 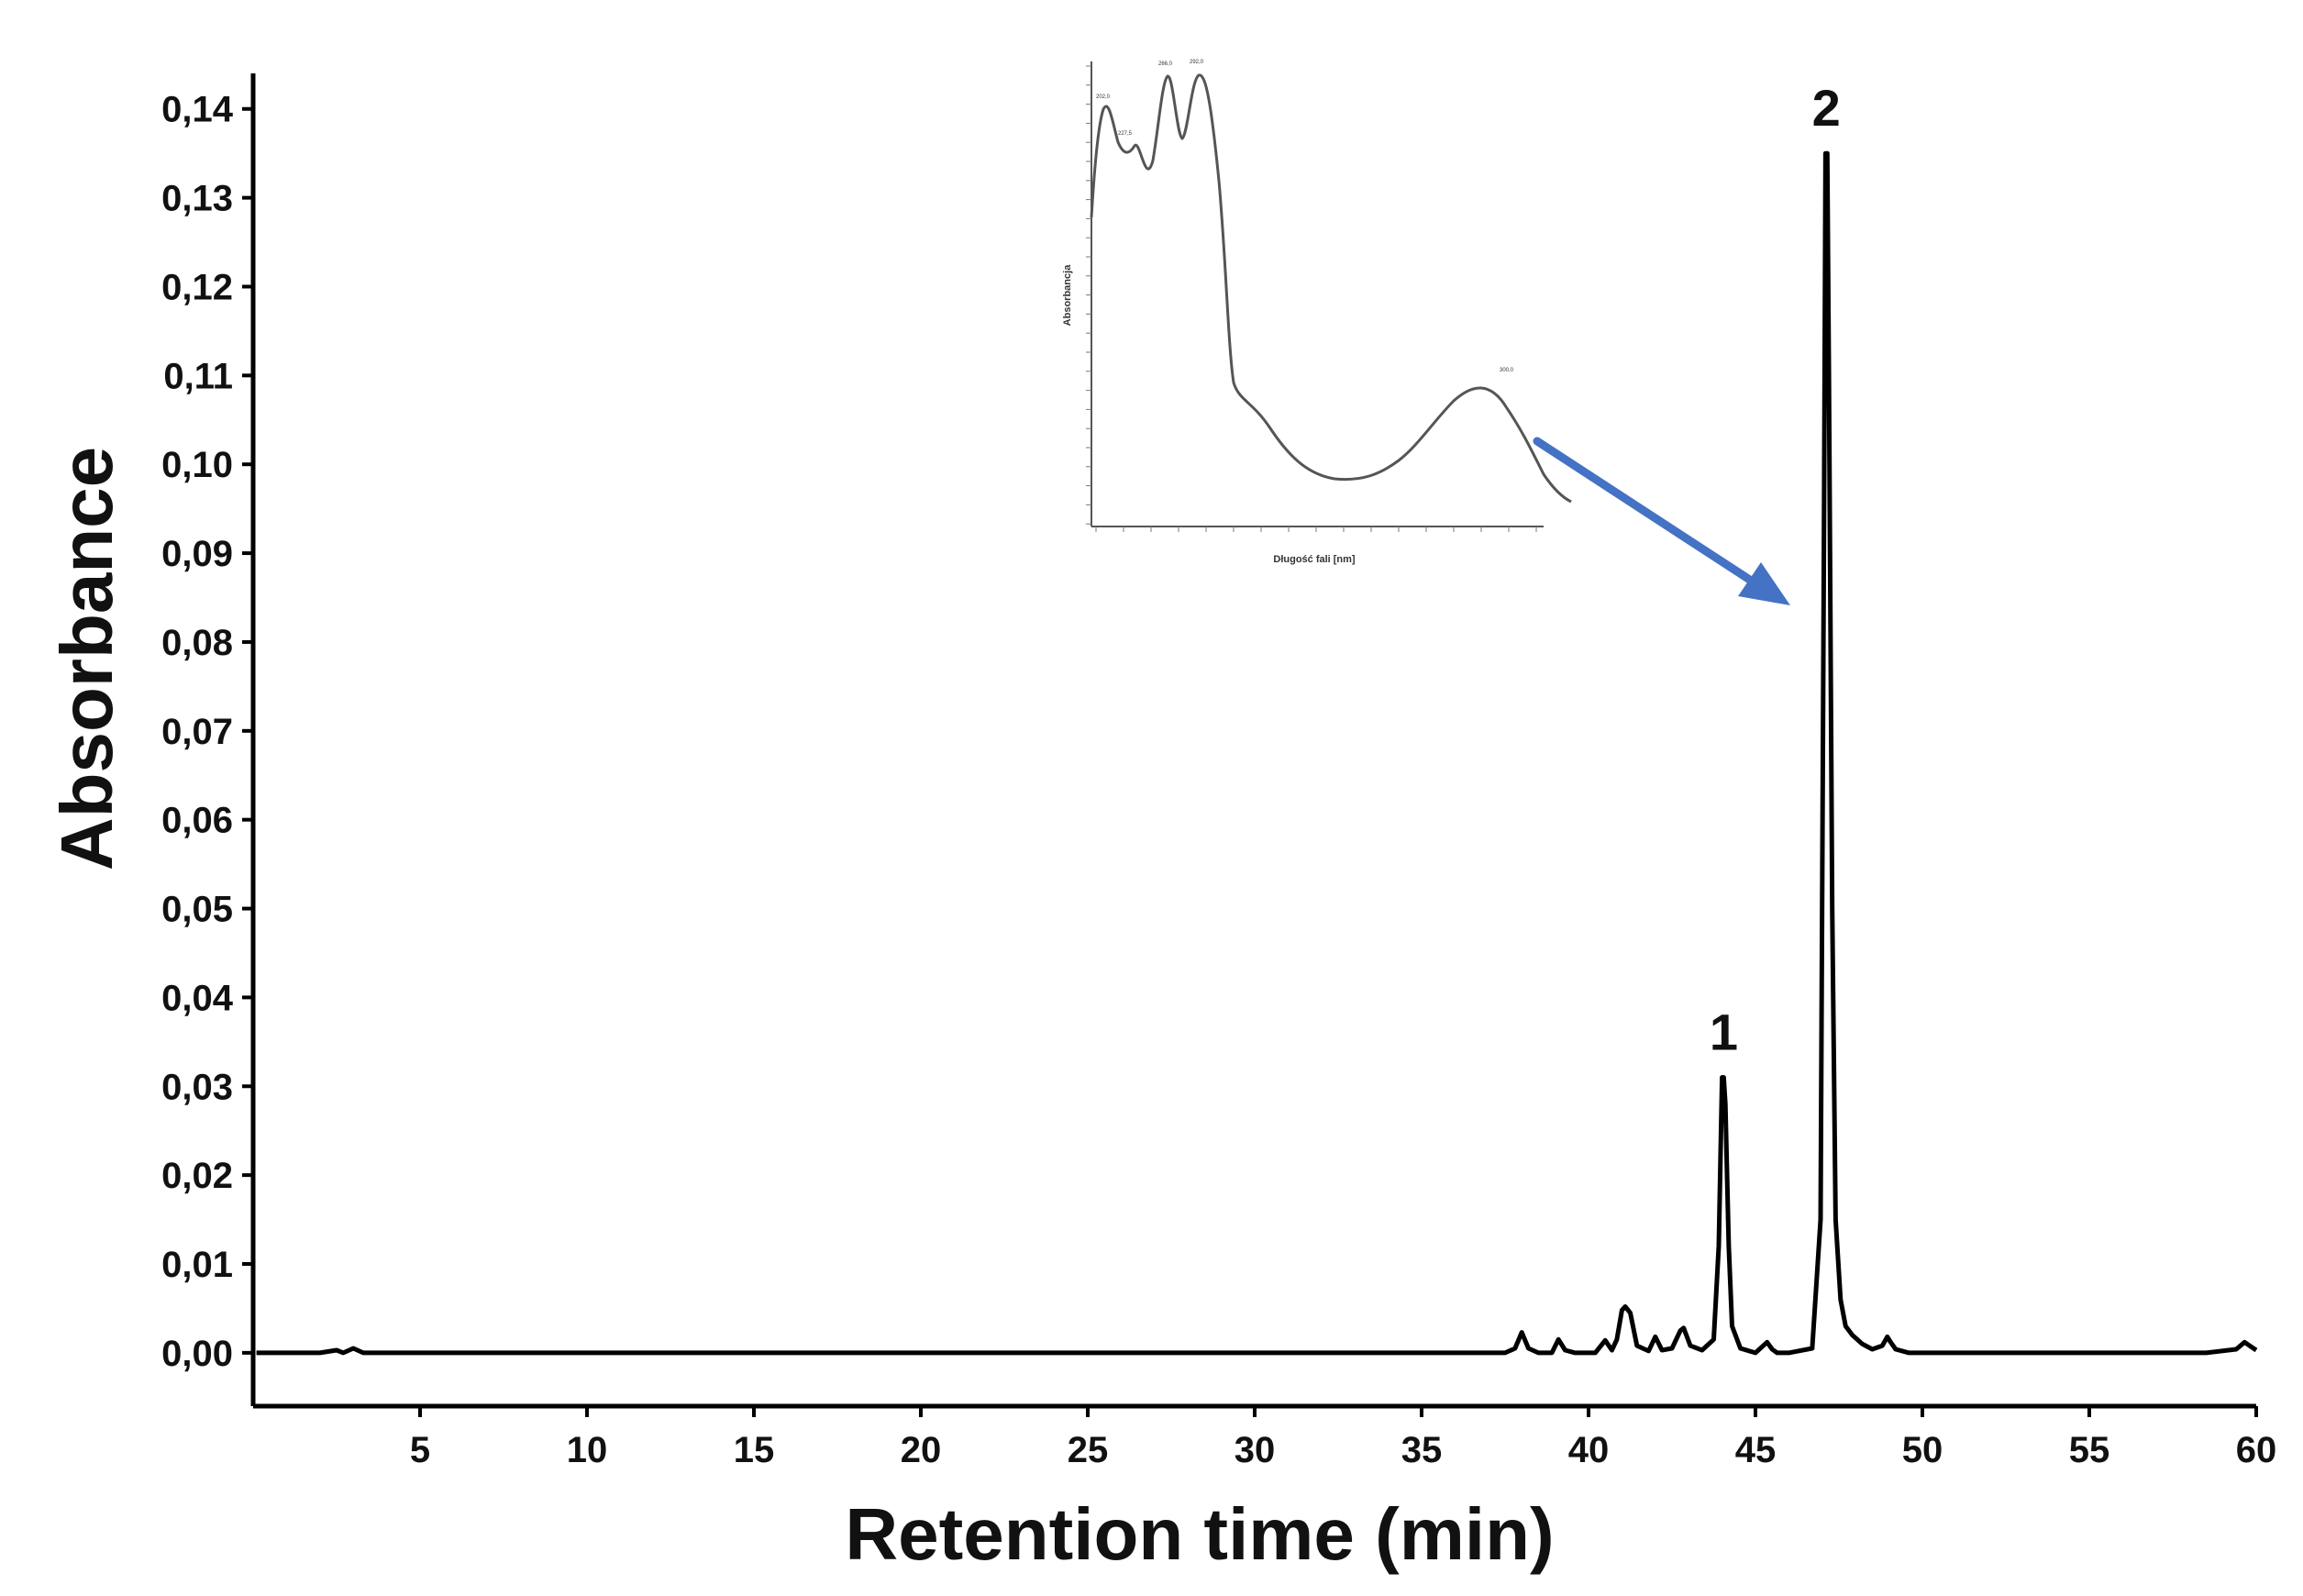 I want to click on x-tick-label: 40, so click(x=1589, y=1450).